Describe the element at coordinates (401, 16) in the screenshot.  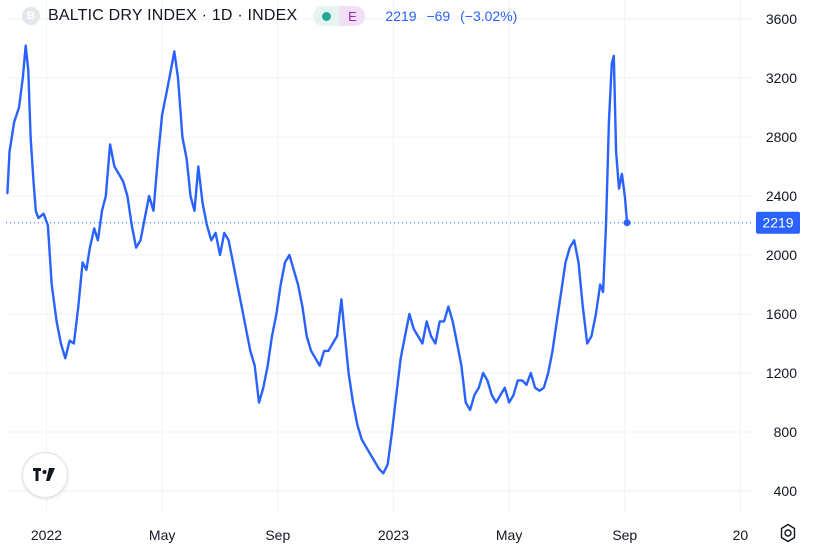
I see `last-price: 2219` at that location.